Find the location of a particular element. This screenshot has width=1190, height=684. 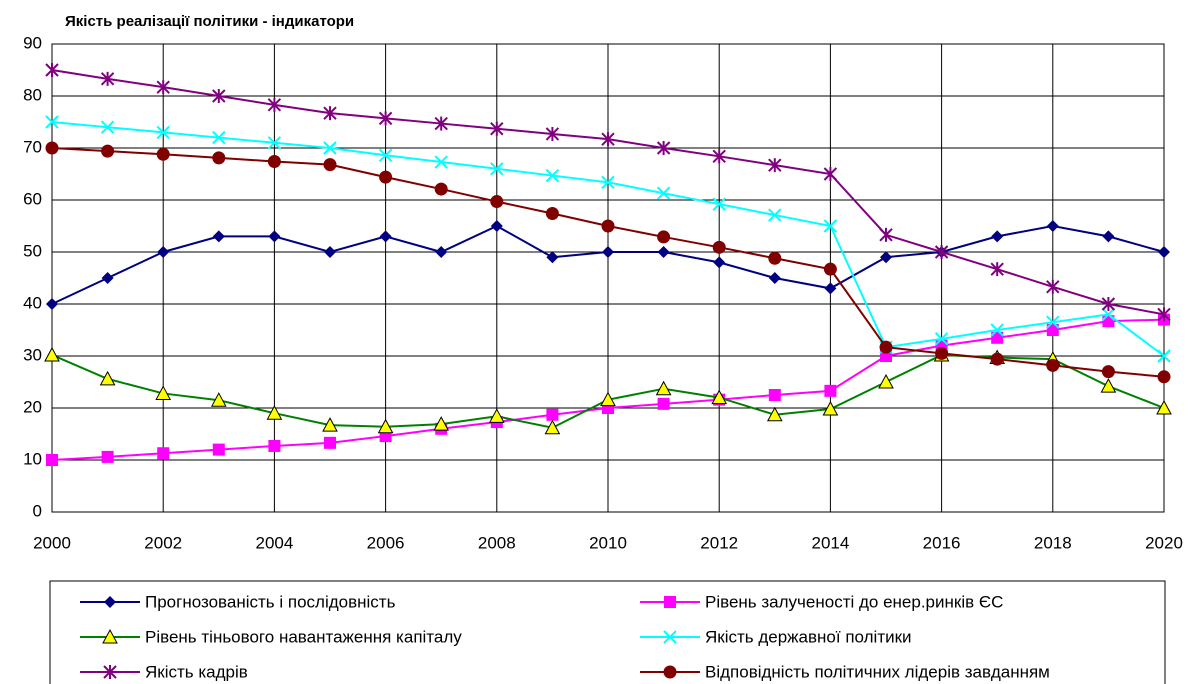

legend-label: Прогнозованість і послідовність is located at coordinates (270, 601).